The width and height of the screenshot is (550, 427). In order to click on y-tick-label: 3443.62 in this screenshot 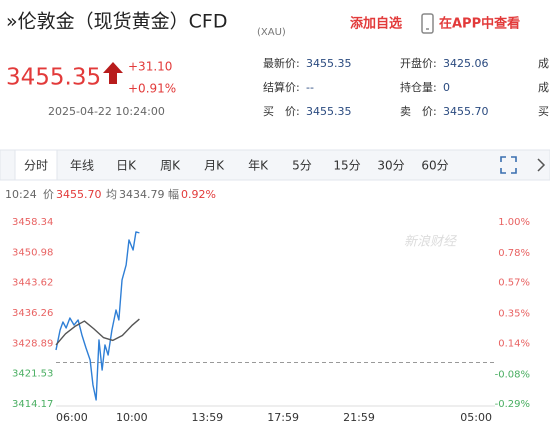, I will do `click(32, 283)`.